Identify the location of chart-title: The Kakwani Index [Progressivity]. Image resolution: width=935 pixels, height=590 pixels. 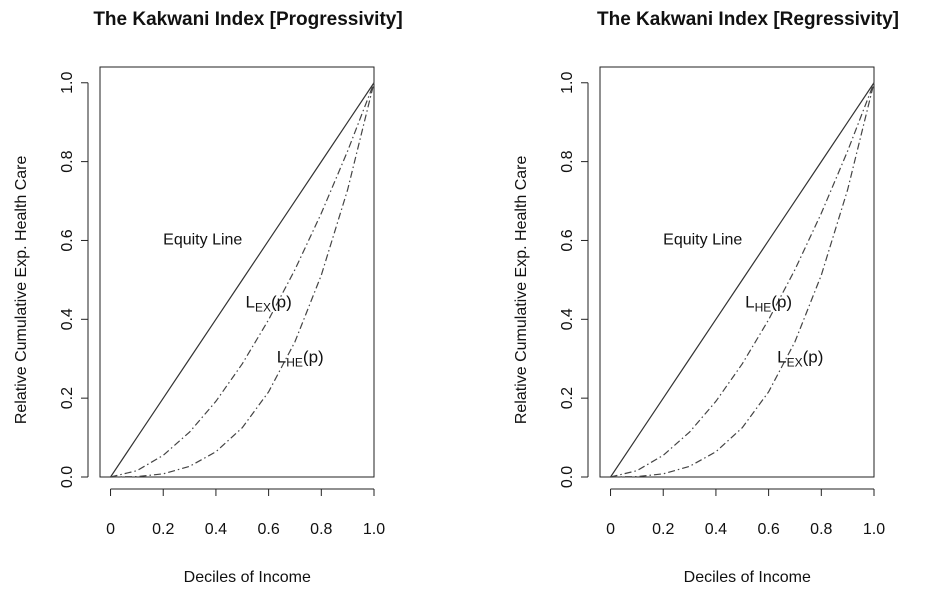
(247, 19).